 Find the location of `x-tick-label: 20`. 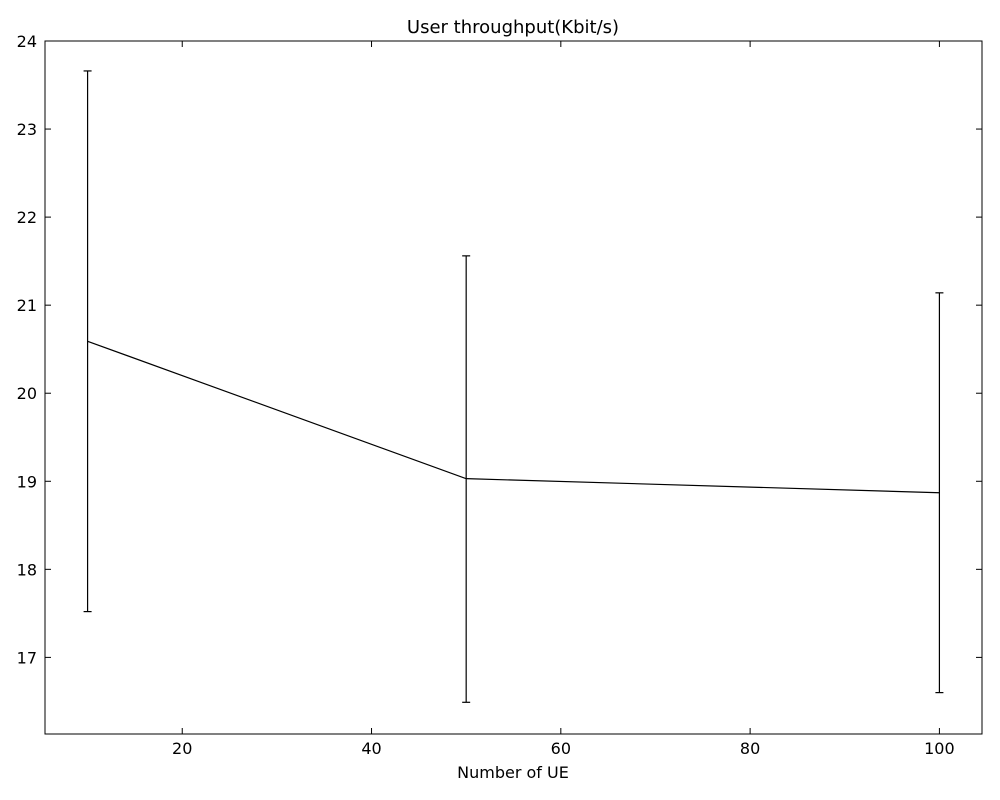

x-tick-label: 20 is located at coordinates (182, 748).